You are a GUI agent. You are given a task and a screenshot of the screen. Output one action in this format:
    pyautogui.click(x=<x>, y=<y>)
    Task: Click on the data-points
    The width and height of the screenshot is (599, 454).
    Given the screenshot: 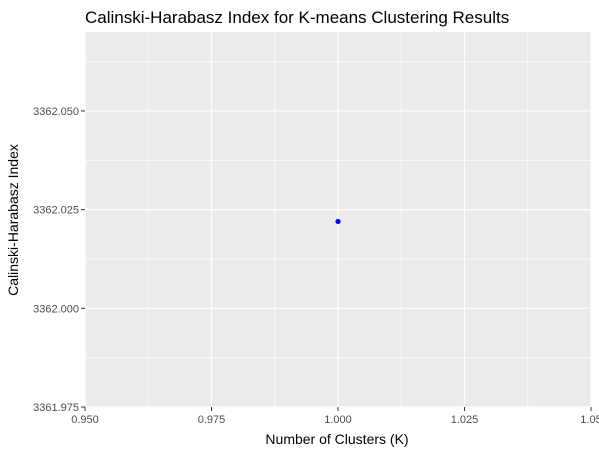 What is the action you would take?
    pyautogui.click(x=338, y=221)
    